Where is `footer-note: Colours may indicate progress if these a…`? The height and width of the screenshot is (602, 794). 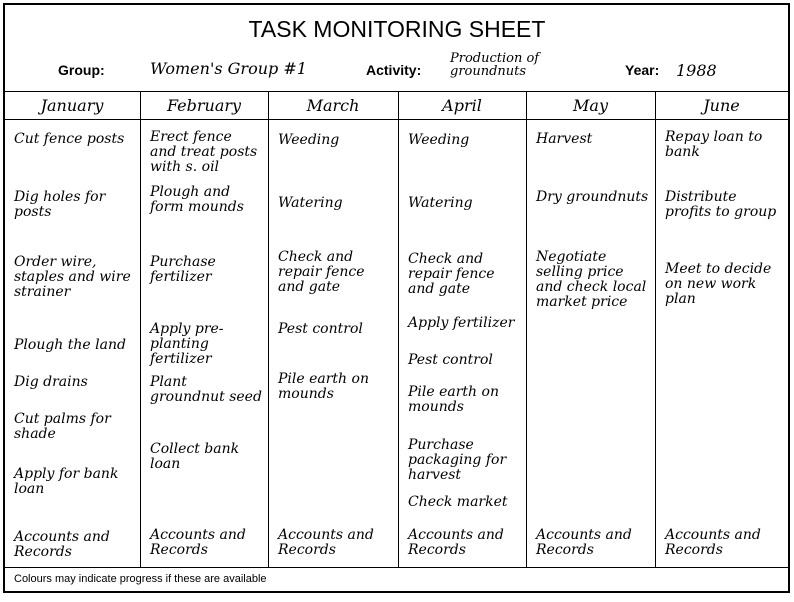
footer-note: Colours may indicate progress if these a… is located at coordinates (140, 579).